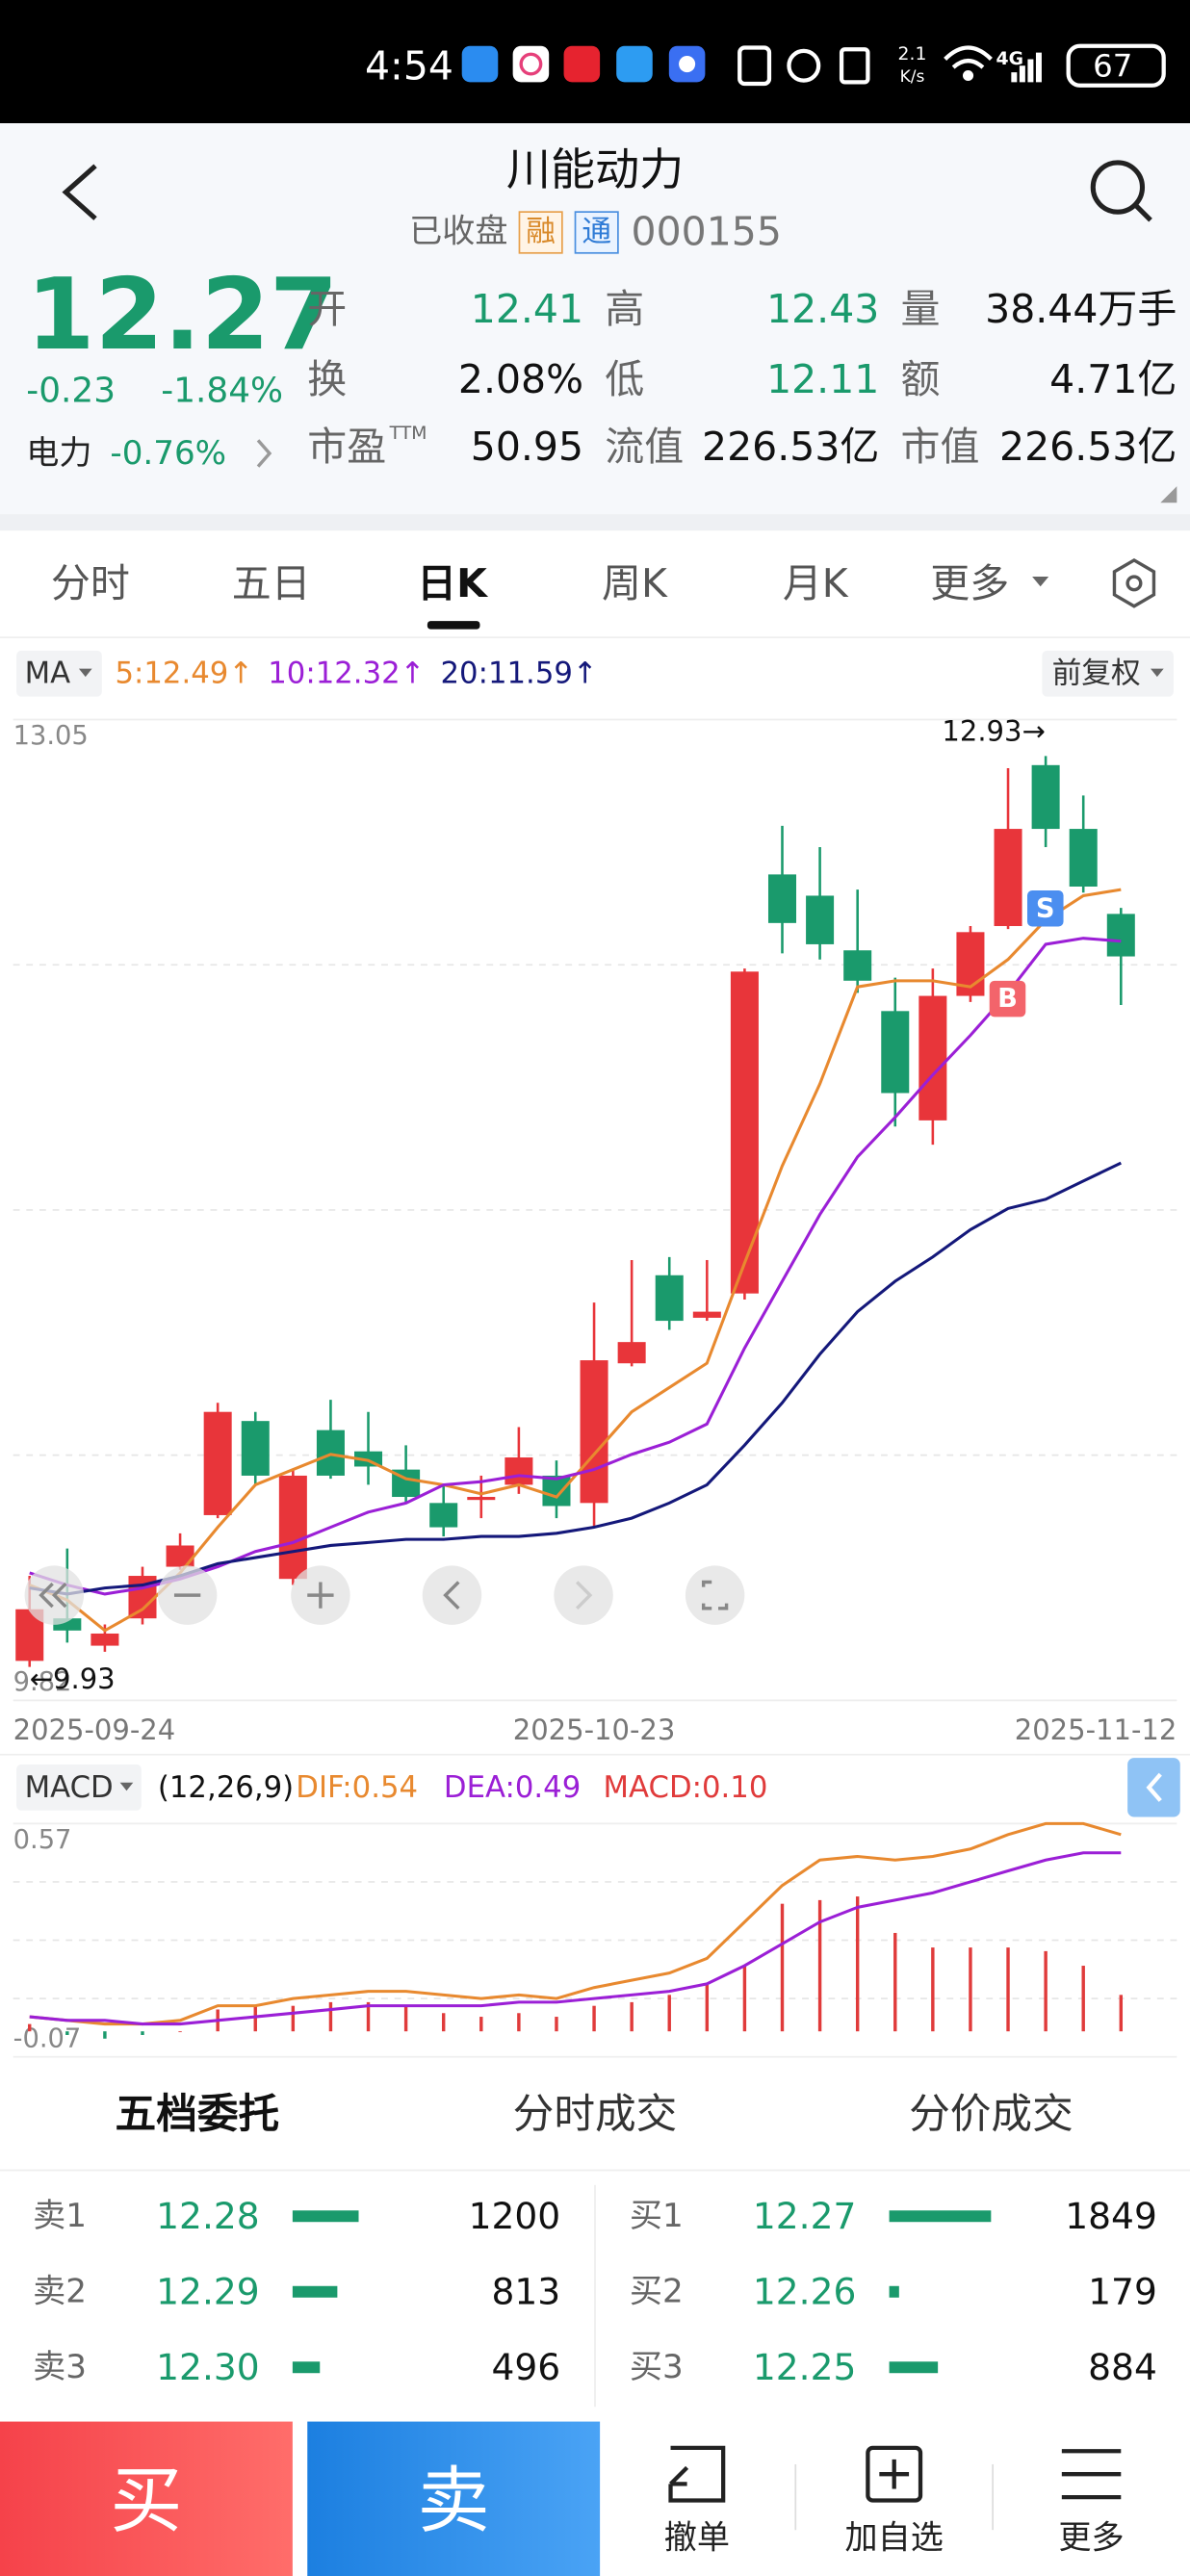  I want to click on tab: 周K, so click(635, 583).